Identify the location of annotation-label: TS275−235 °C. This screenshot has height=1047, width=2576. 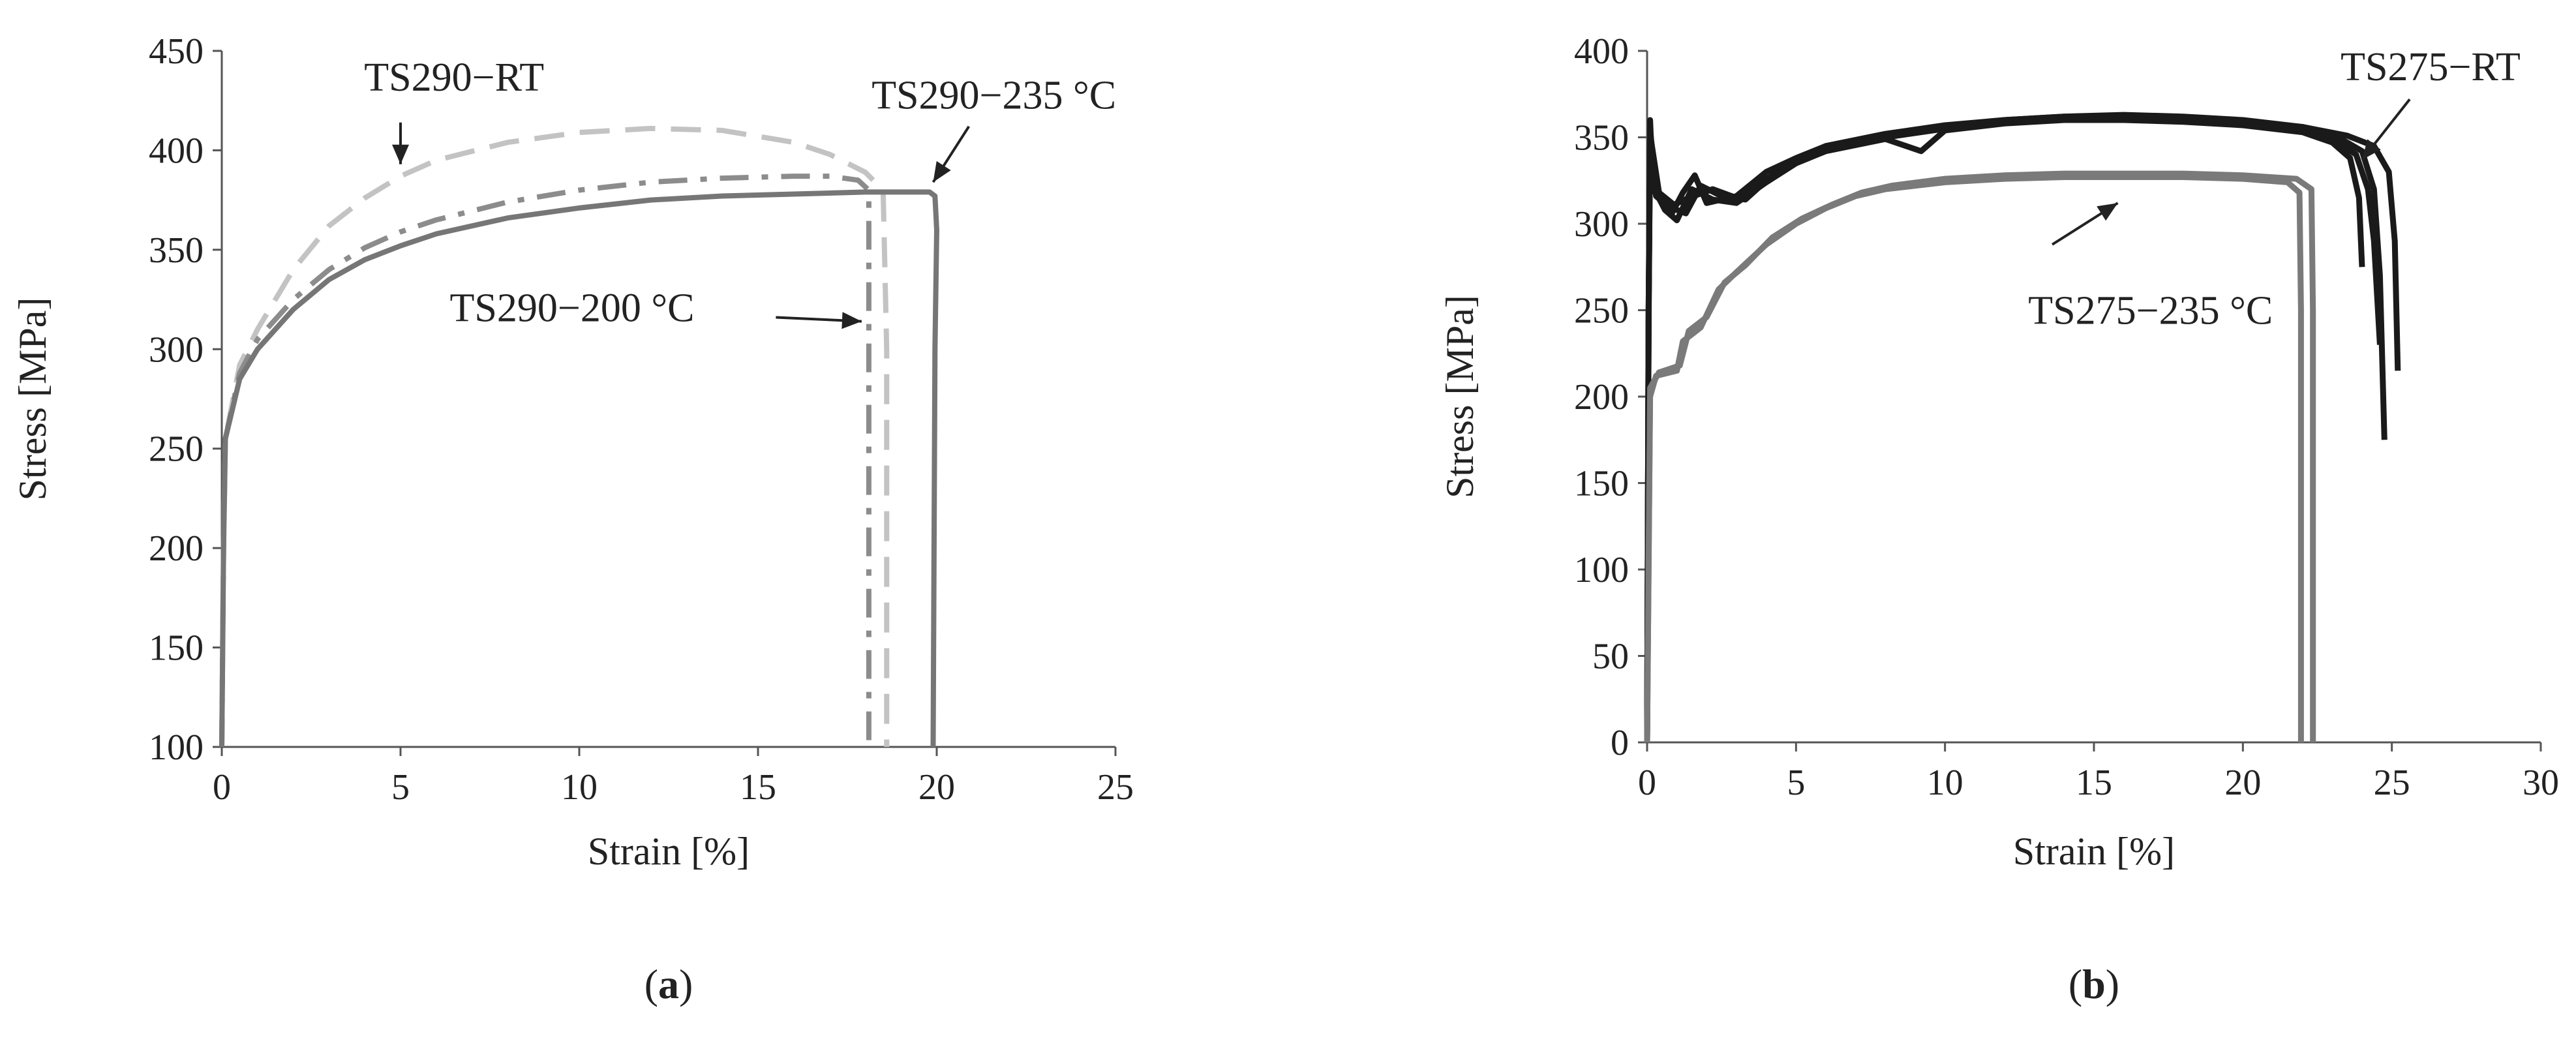
(2151, 311).